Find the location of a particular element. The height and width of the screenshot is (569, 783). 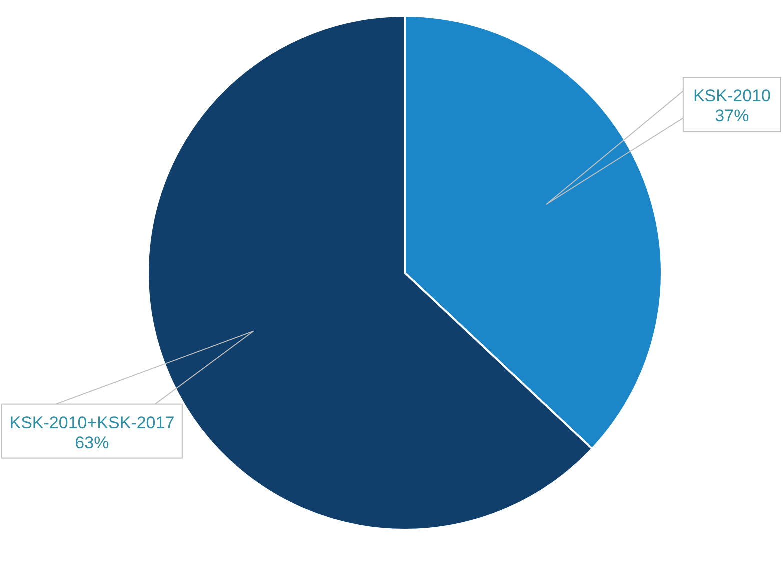

slice-label: KSK-2010+KSK-2017 is located at coordinates (92, 422).